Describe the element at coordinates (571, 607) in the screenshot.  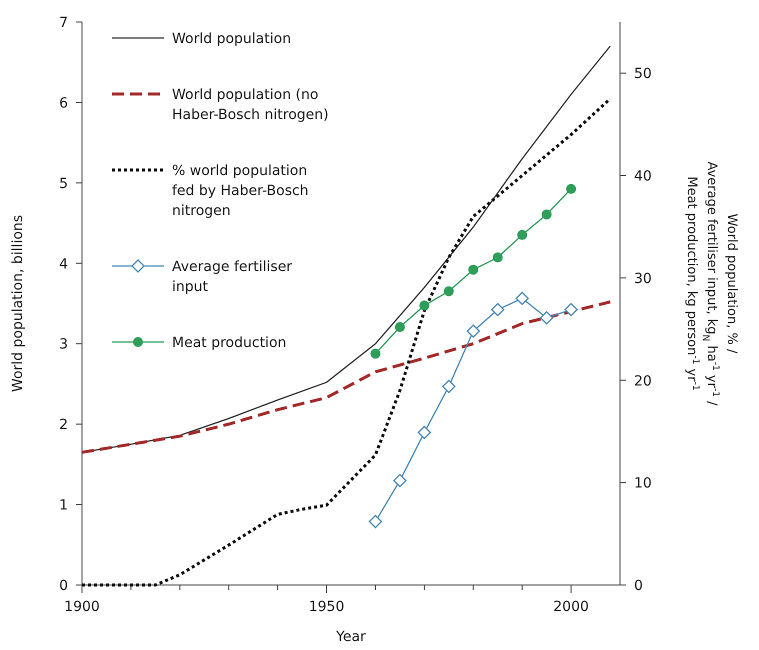
I see `x-tick-label: 2000` at that location.